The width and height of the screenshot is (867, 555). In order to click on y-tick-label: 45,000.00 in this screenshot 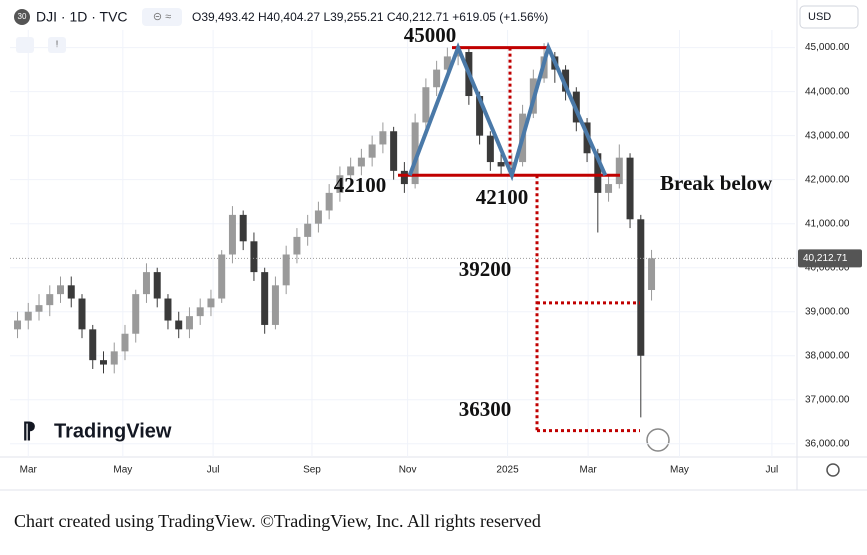, I will do `click(827, 47)`.